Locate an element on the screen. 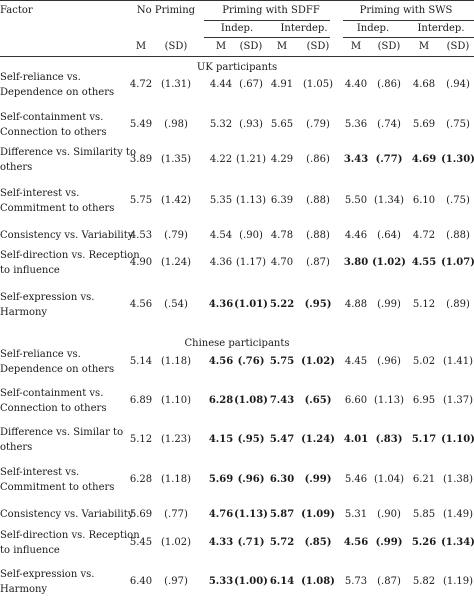  sd-value: (.93) is located at coordinates (251, 124).